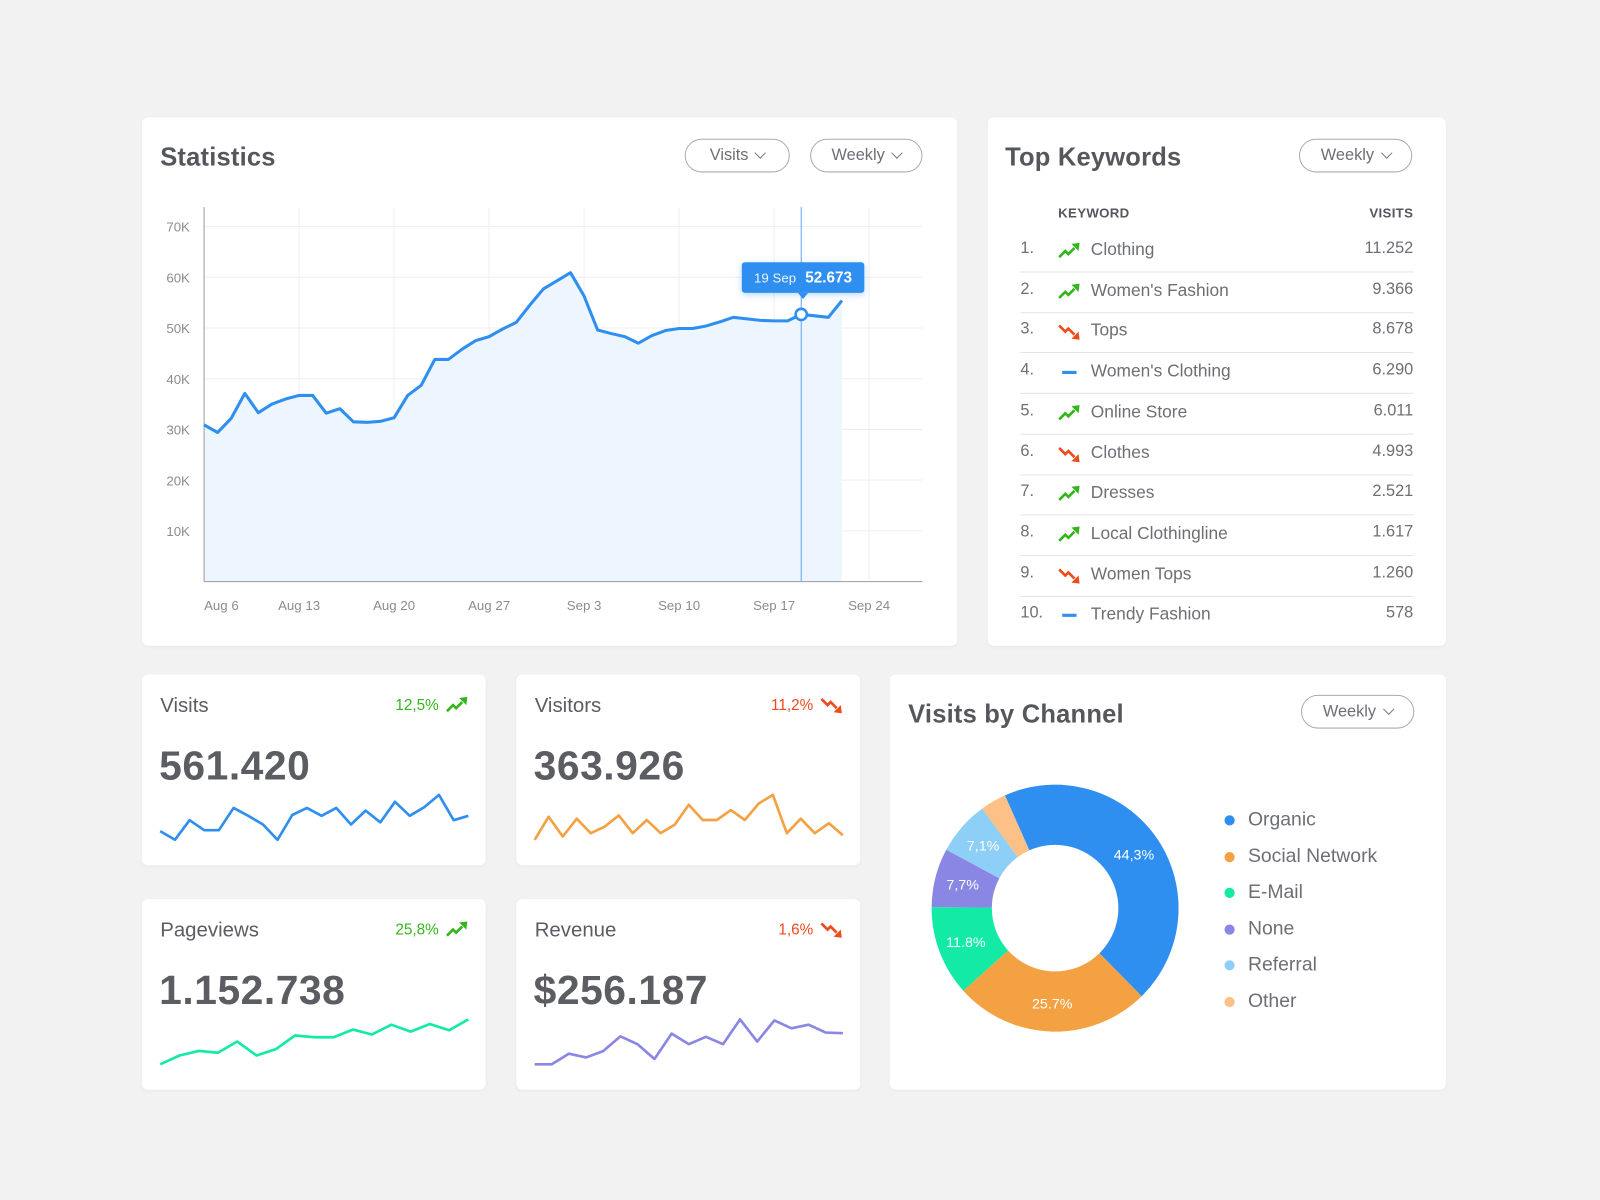 The image size is (1600, 1200). I want to click on keyword-visits: 2.521, so click(1393, 491).